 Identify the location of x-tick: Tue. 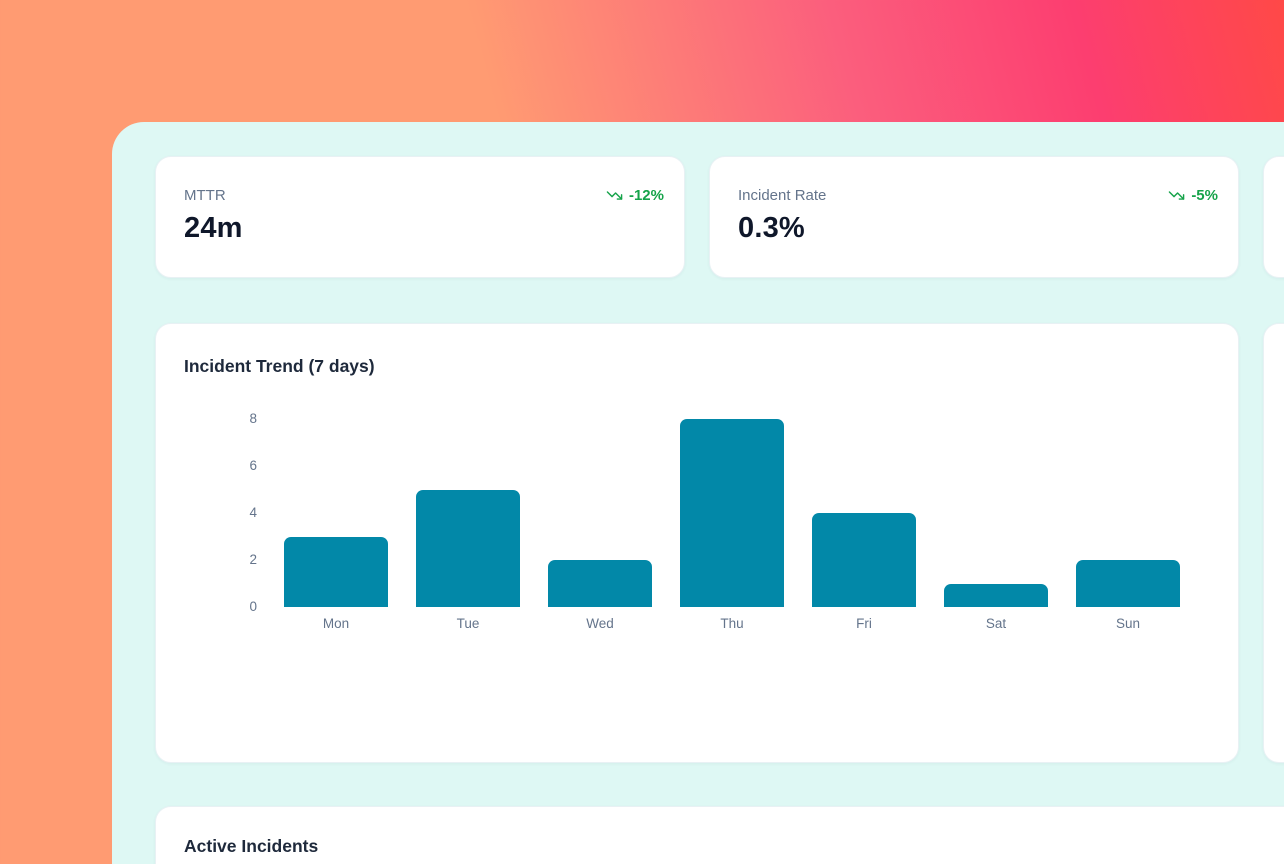
(468, 623).